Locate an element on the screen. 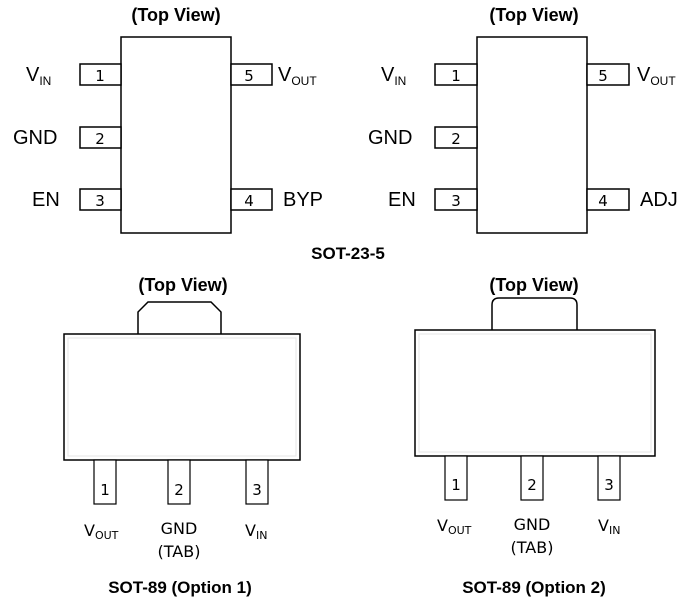  sot23-caption: SOT-23-5 is located at coordinates (348, 253).